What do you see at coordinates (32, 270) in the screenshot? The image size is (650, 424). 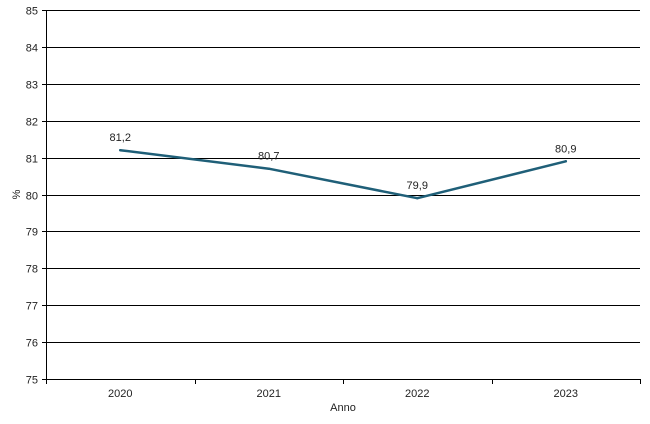 I see `y-tick-label: 78` at bounding box center [32, 270].